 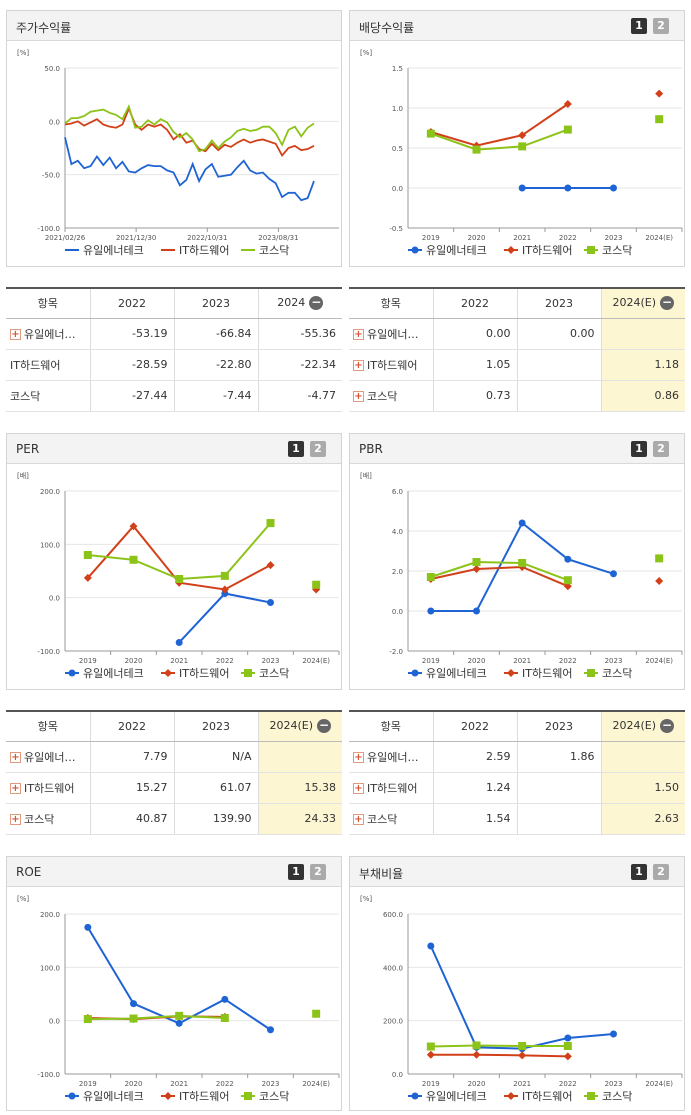 I want to click on y-tick-label: 0.5, so click(x=397, y=149).